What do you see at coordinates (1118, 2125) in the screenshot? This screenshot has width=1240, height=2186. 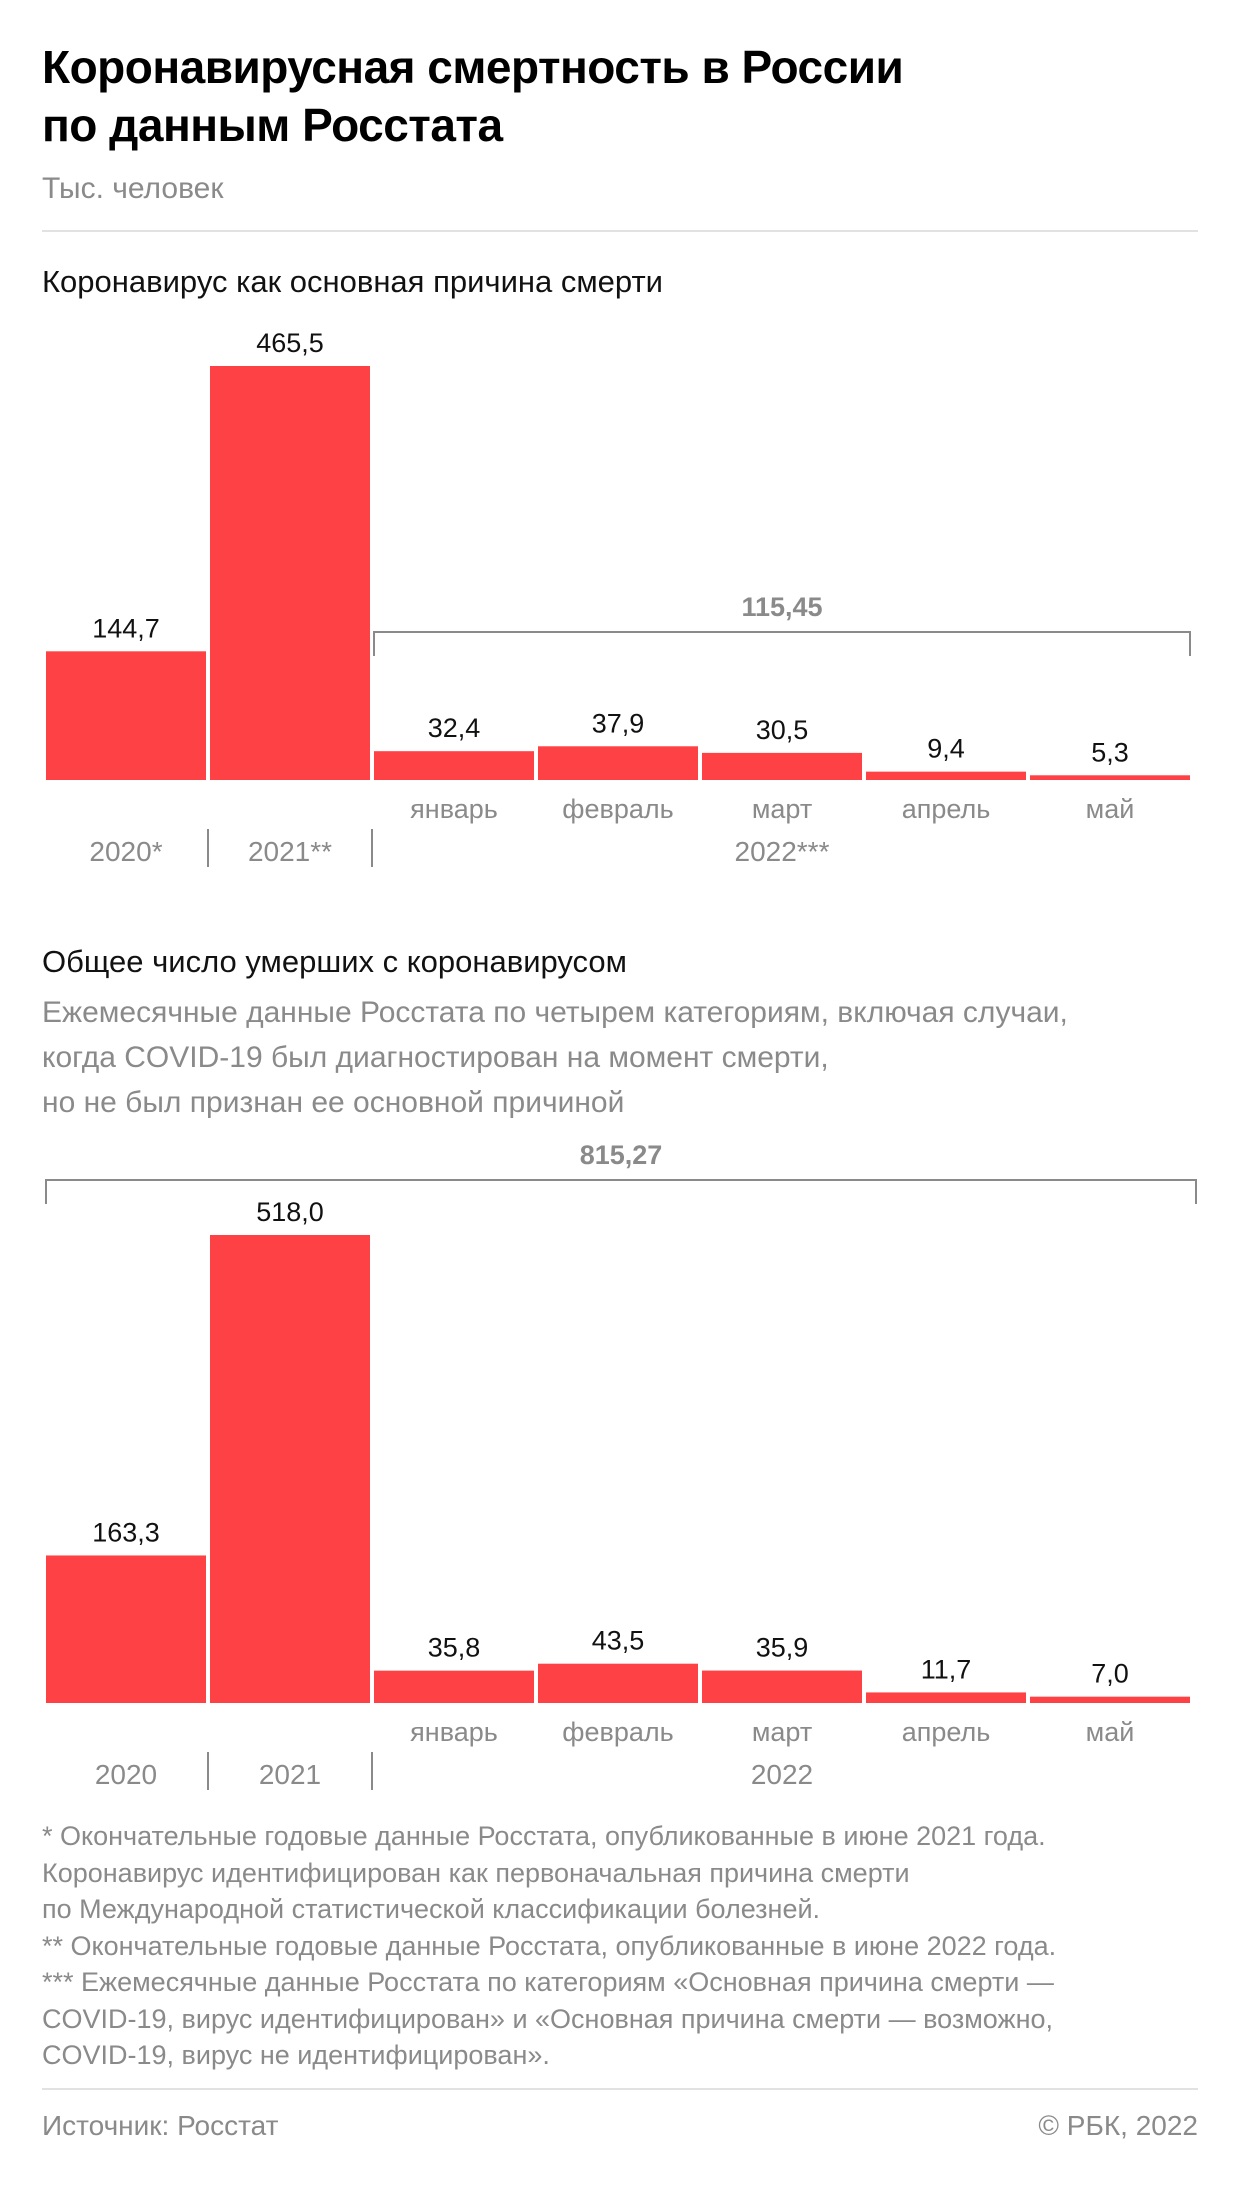 I see `copyright-label: © РБК, 2022` at bounding box center [1118, 2125].